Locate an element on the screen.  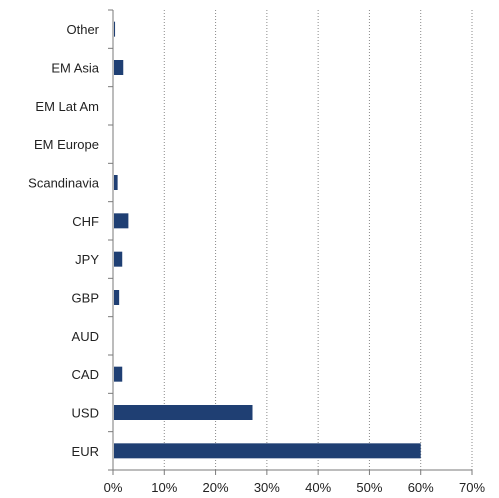
category-label: EM Asia is located at coordinates (75, 68).